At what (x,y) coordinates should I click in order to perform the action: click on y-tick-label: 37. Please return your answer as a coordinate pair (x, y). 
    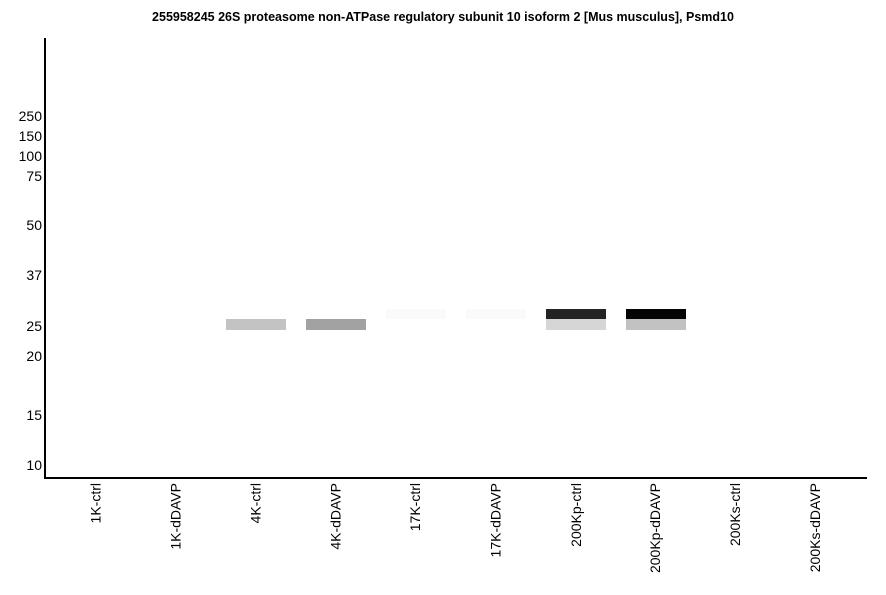
    Looking at the image, I should click on (34, 275).